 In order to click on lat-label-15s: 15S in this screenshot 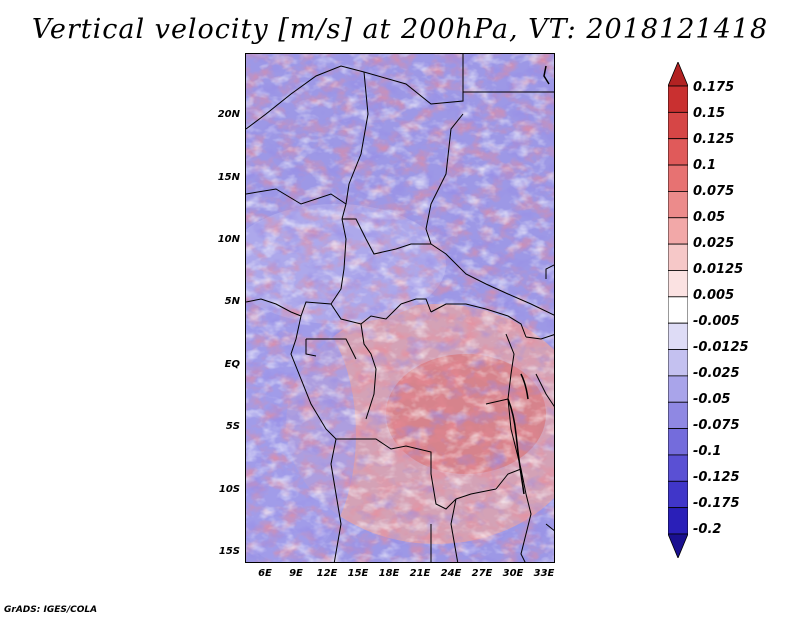, I will do `click(229, 551)`.